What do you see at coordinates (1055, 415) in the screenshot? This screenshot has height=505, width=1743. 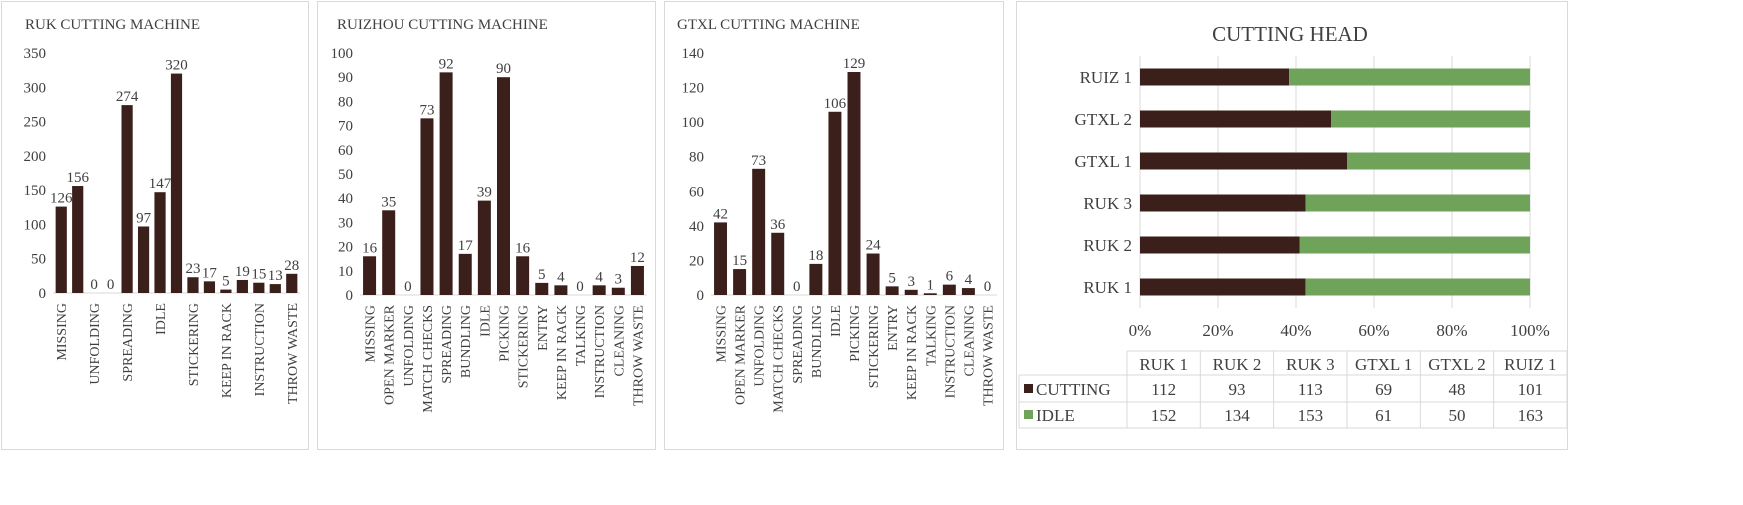 I see `legend-label: IDLE` at bounding box center [1055, 415].